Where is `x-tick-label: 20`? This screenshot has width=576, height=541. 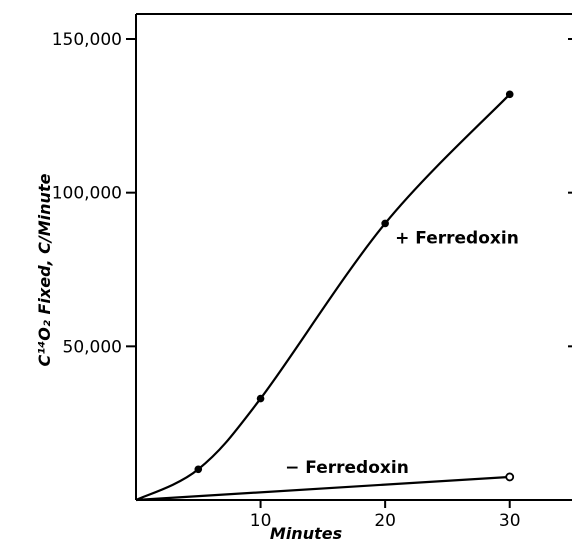 x-tick-label: 20 is located at coordinates (385, 521).